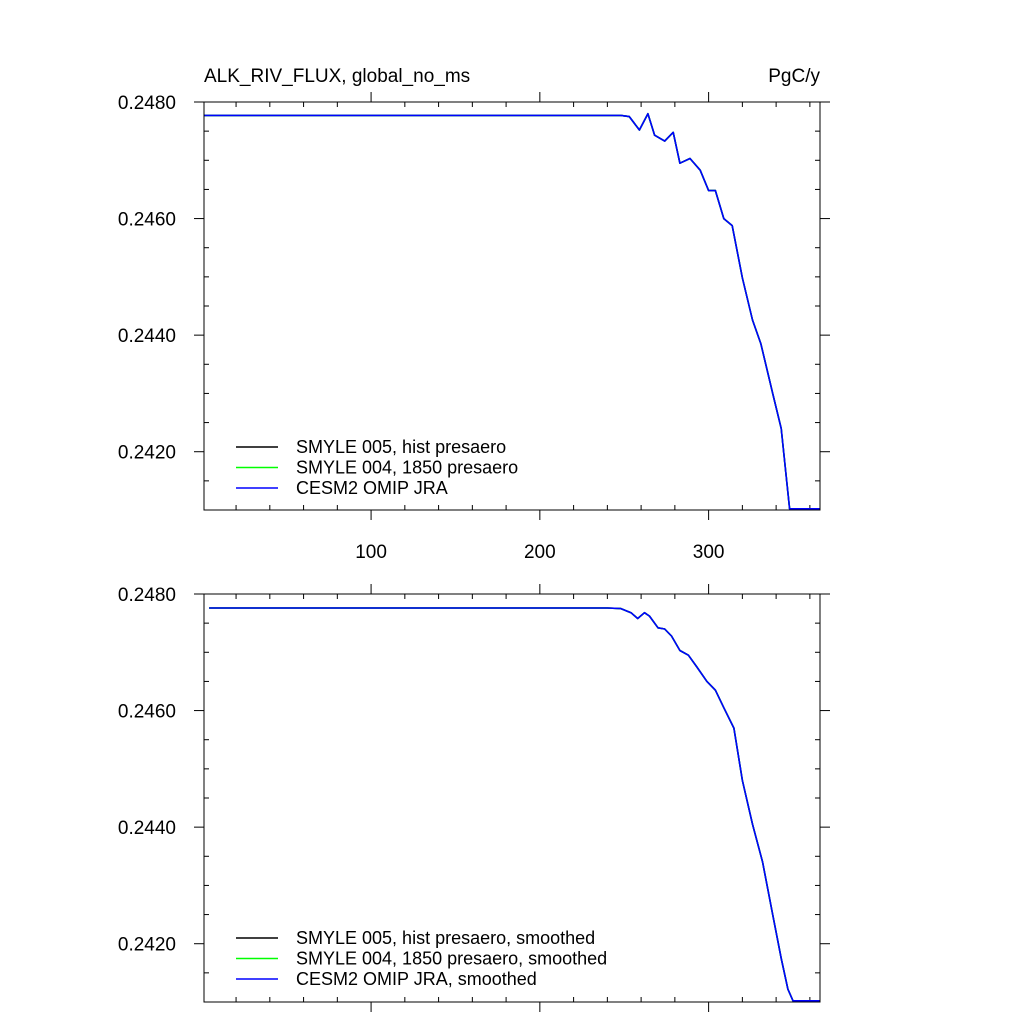 This screenshot has height=1024, width=1024. Describe the element at coordinates (147, 712) in the screenshot. I see `bottom-panel-y-tick-label: 0.2460` at that location.